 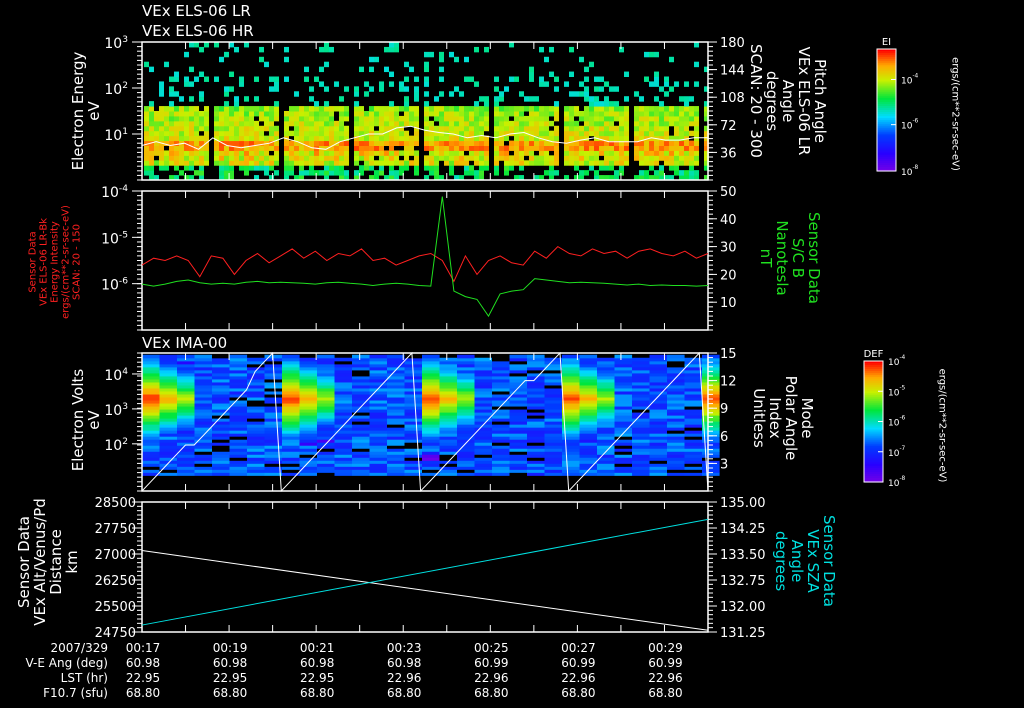 What do you see at coordinates (143, 648) in the screenshot?
I see `x-tick-label: 00:17` at bounding box center [143, 648].